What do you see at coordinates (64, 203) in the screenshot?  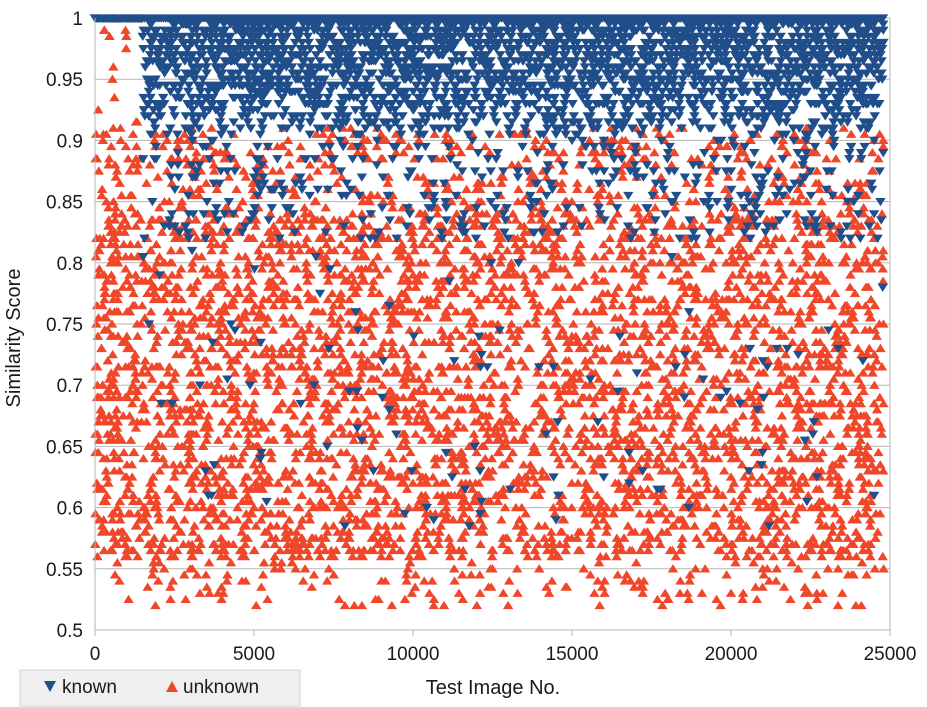 I see `y-tick-label: 0.85` at bounding box center [64, 203].